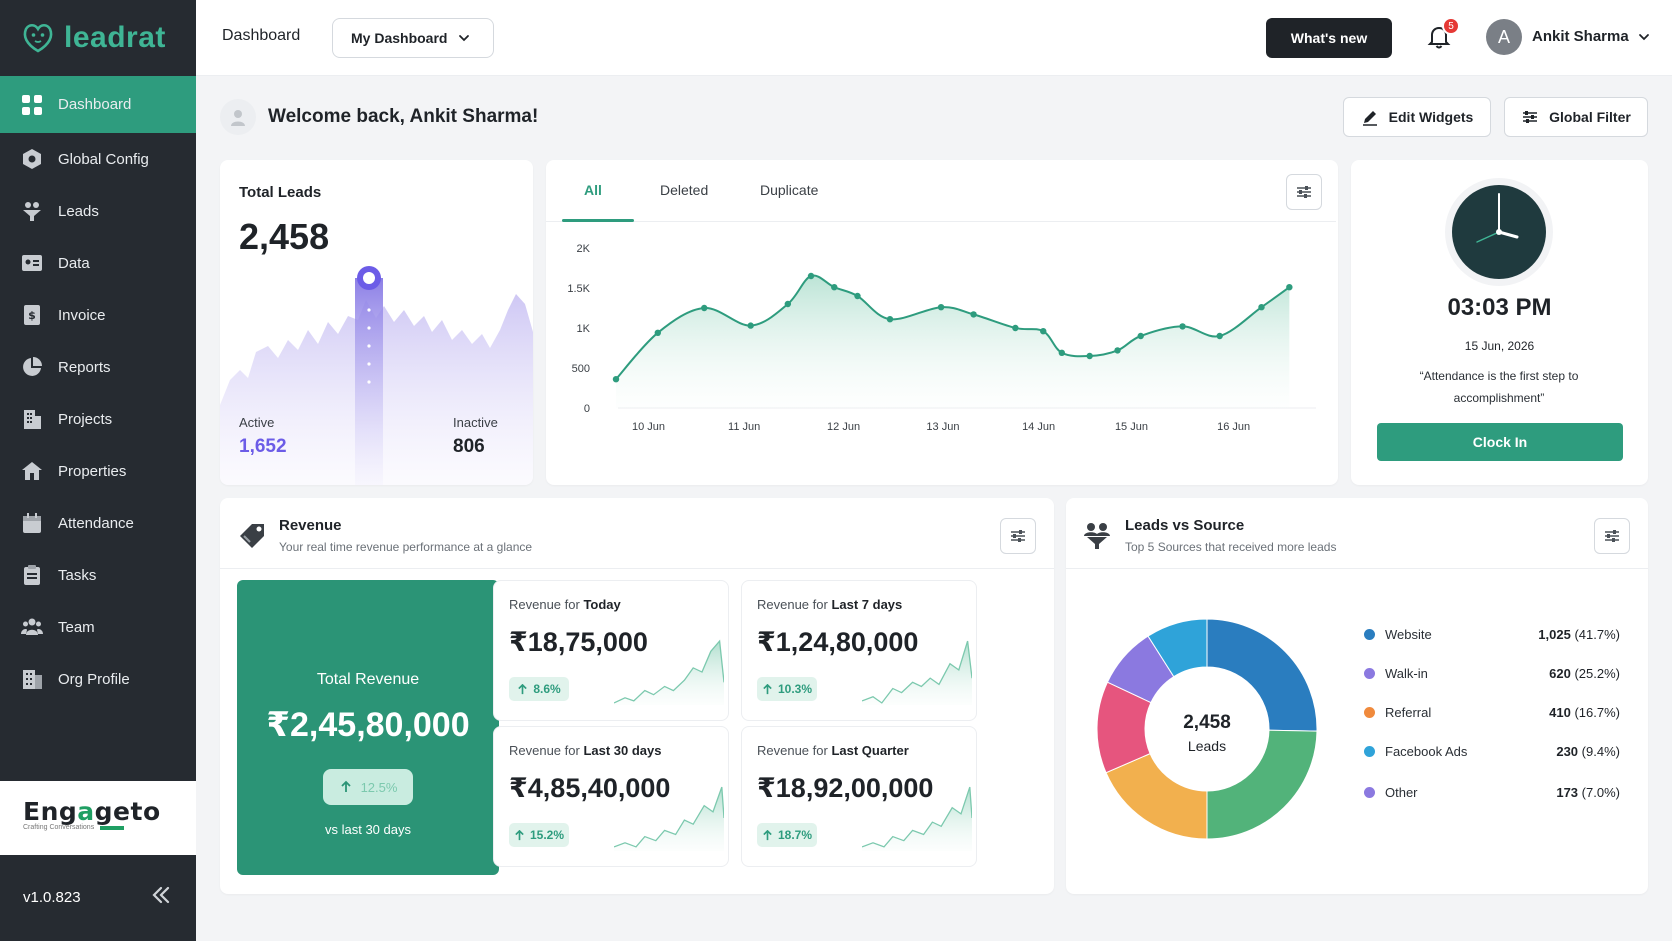 The height and width of the screenshot is (941, 1672). What do you see at coordinates (1492, 673) in the screenshot?
I see `legend-item: Walk-in 620 (25.2%)` at bounding box center [1492, 673].